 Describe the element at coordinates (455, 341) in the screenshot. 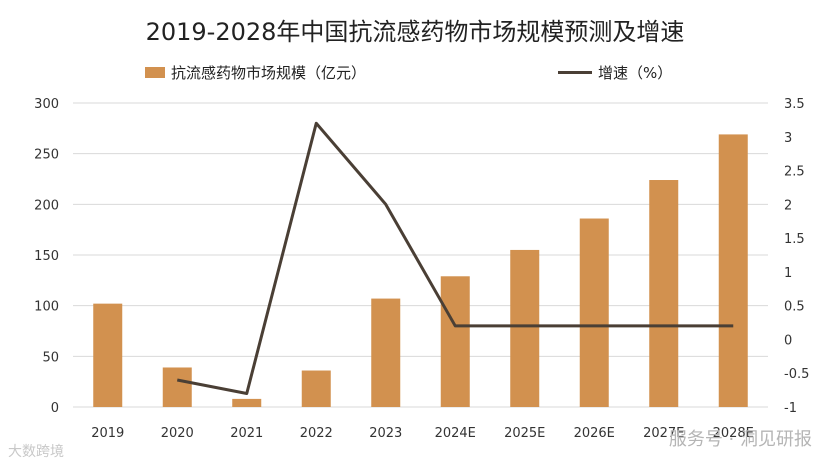

I see `bar-2024E` at that location.